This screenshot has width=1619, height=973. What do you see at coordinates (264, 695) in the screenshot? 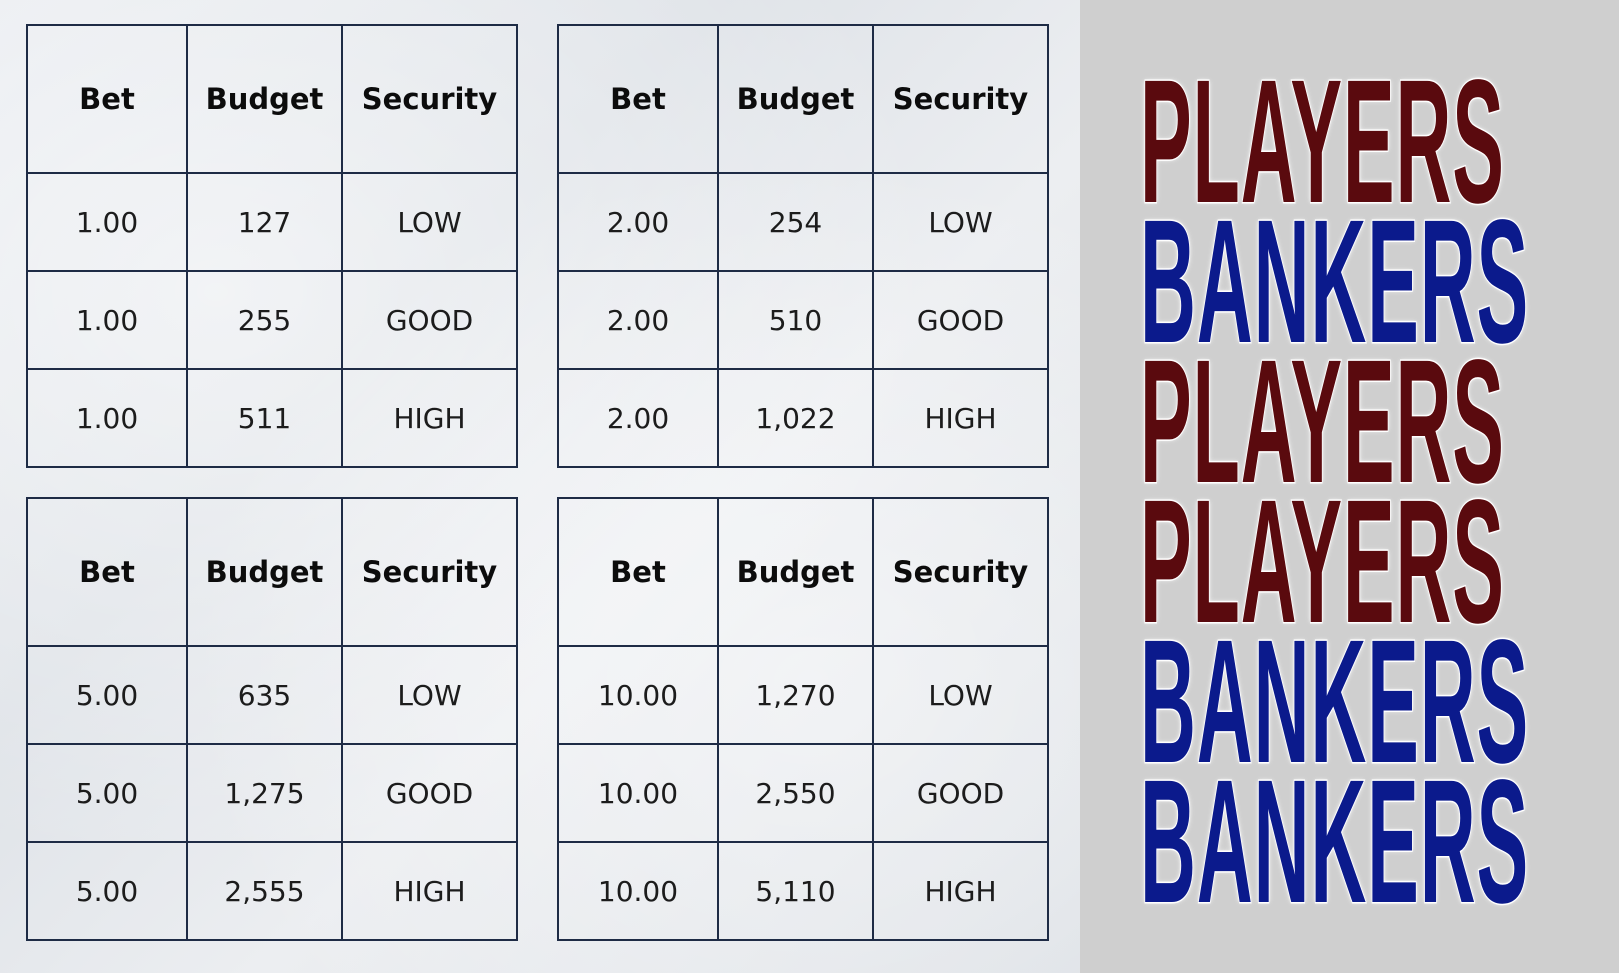
I see `cell-budget: 635` at bounding box center [264, 695].